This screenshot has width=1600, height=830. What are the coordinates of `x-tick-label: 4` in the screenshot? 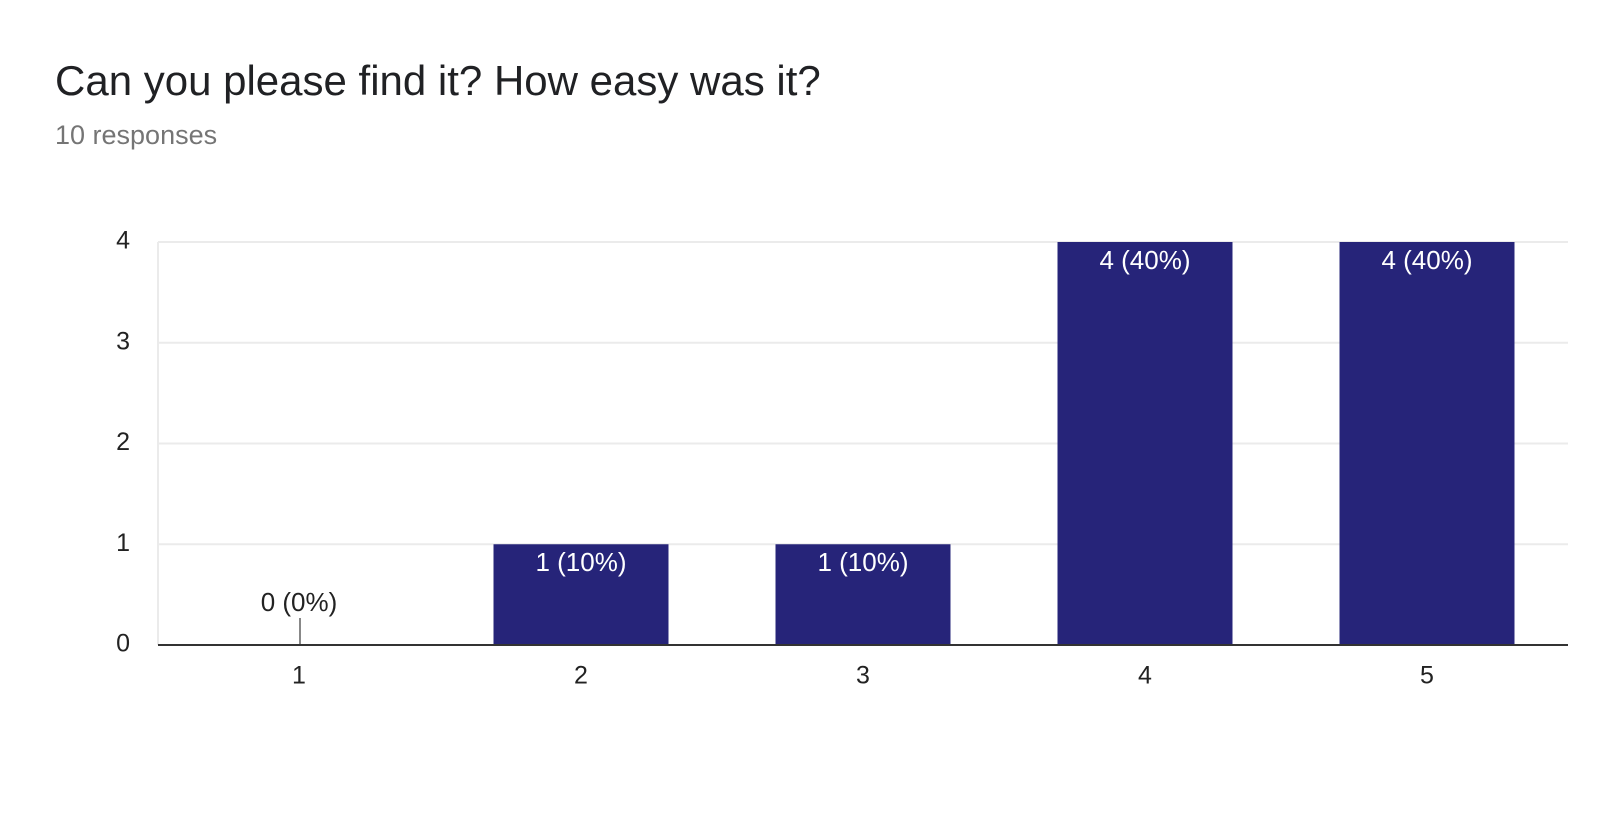 It's located at (1145, 676).